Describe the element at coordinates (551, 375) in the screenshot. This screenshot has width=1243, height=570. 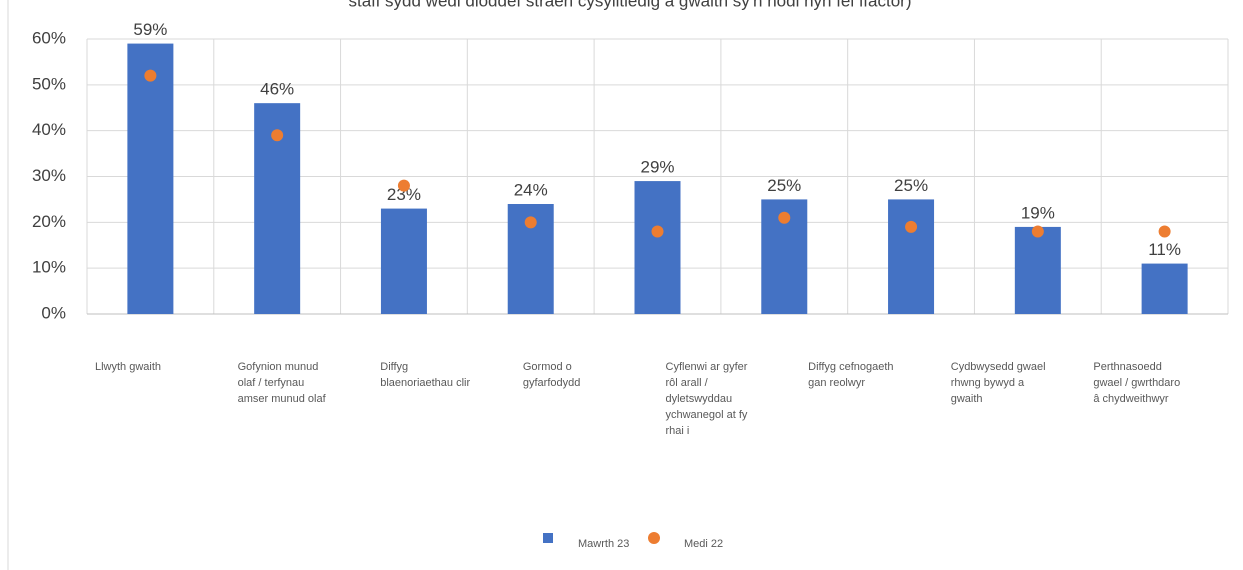
I see `x-tick-label: Gormod o gyfarfodydd` at that location.